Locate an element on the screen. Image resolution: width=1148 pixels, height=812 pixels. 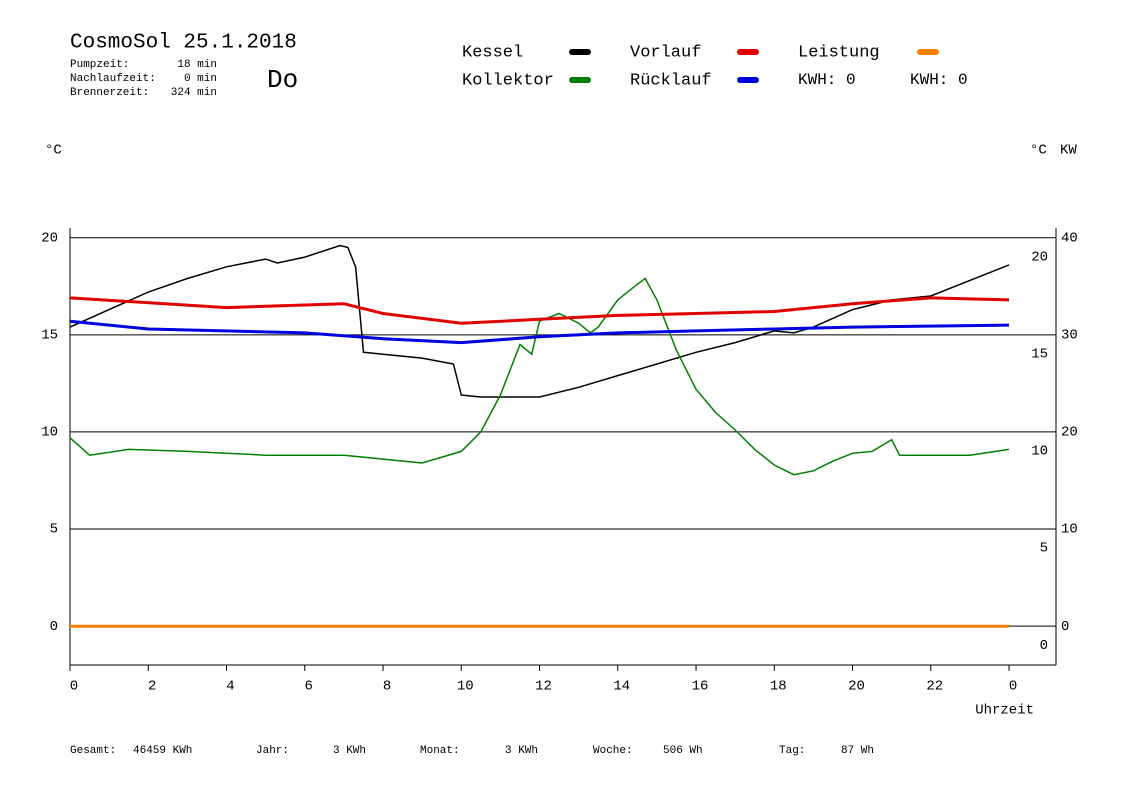
x-tick-label: 22 is located at coordinates (934, 687).